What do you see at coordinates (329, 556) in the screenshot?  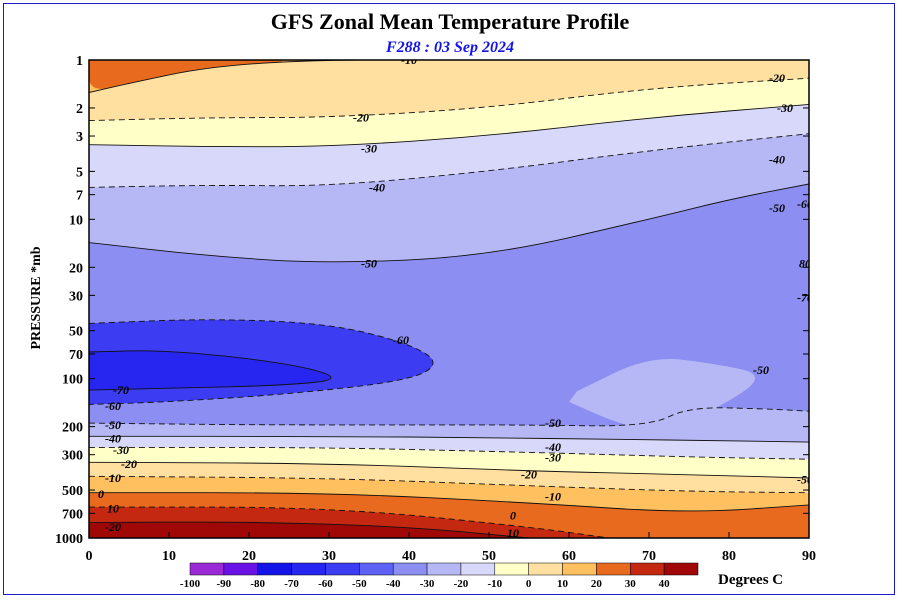 I see `x-tick-label-3: 30` at bounding box center [329, 556].